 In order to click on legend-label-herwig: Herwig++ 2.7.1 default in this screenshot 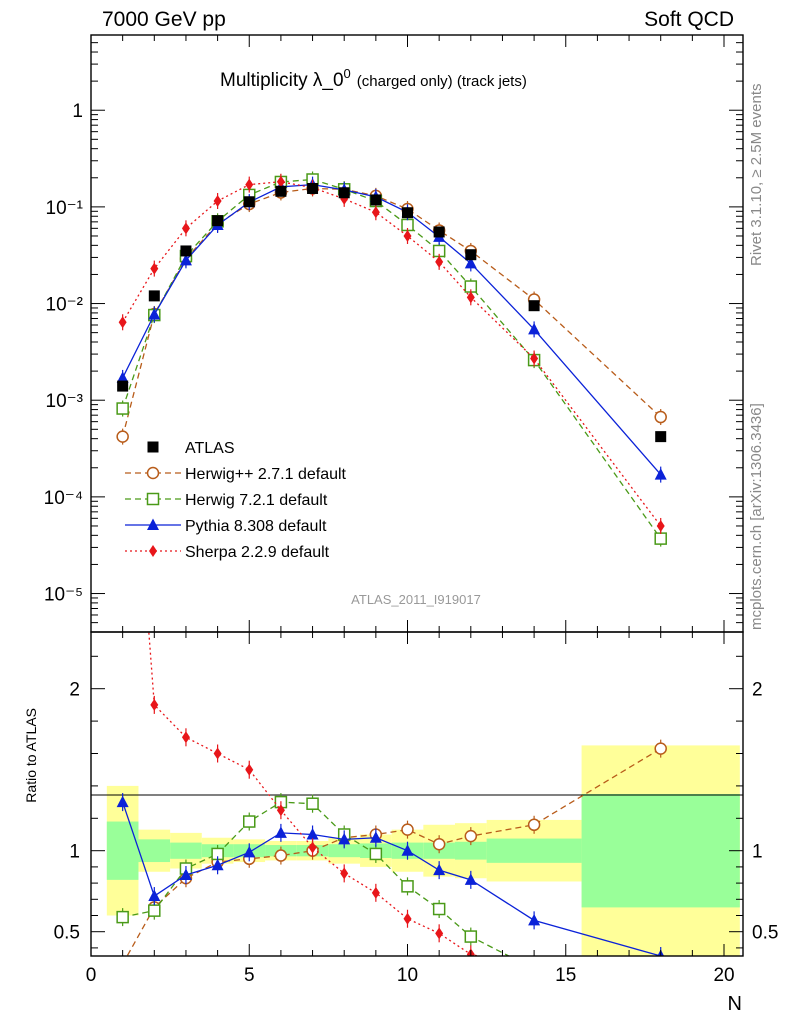, I will do `click(266, 474)`.